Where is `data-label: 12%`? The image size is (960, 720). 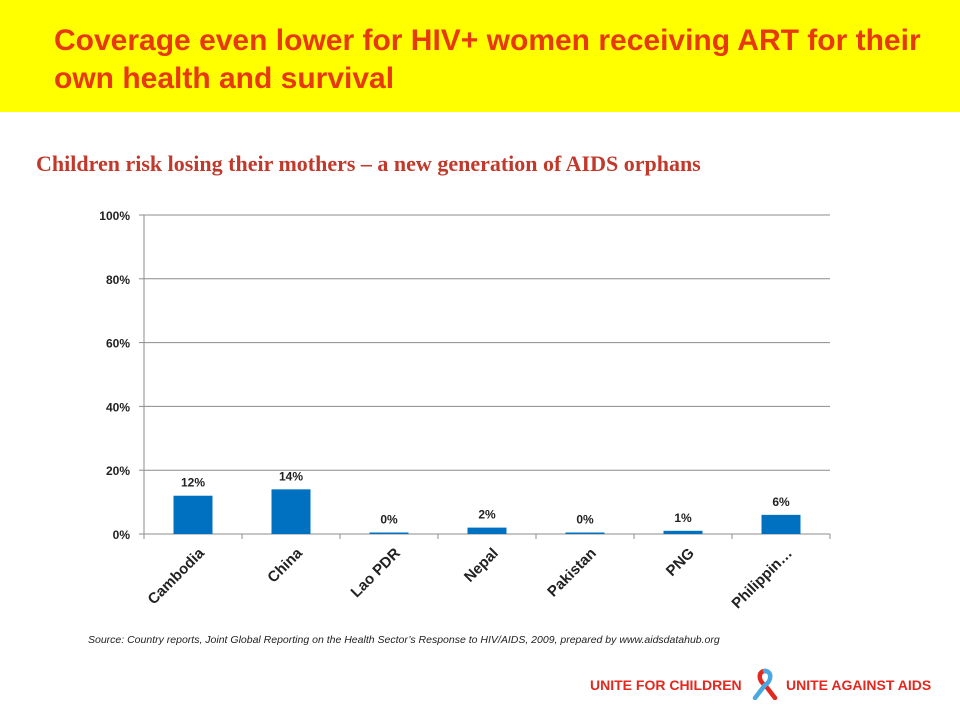 data-label: 12% is located at coordinates (193, 483).